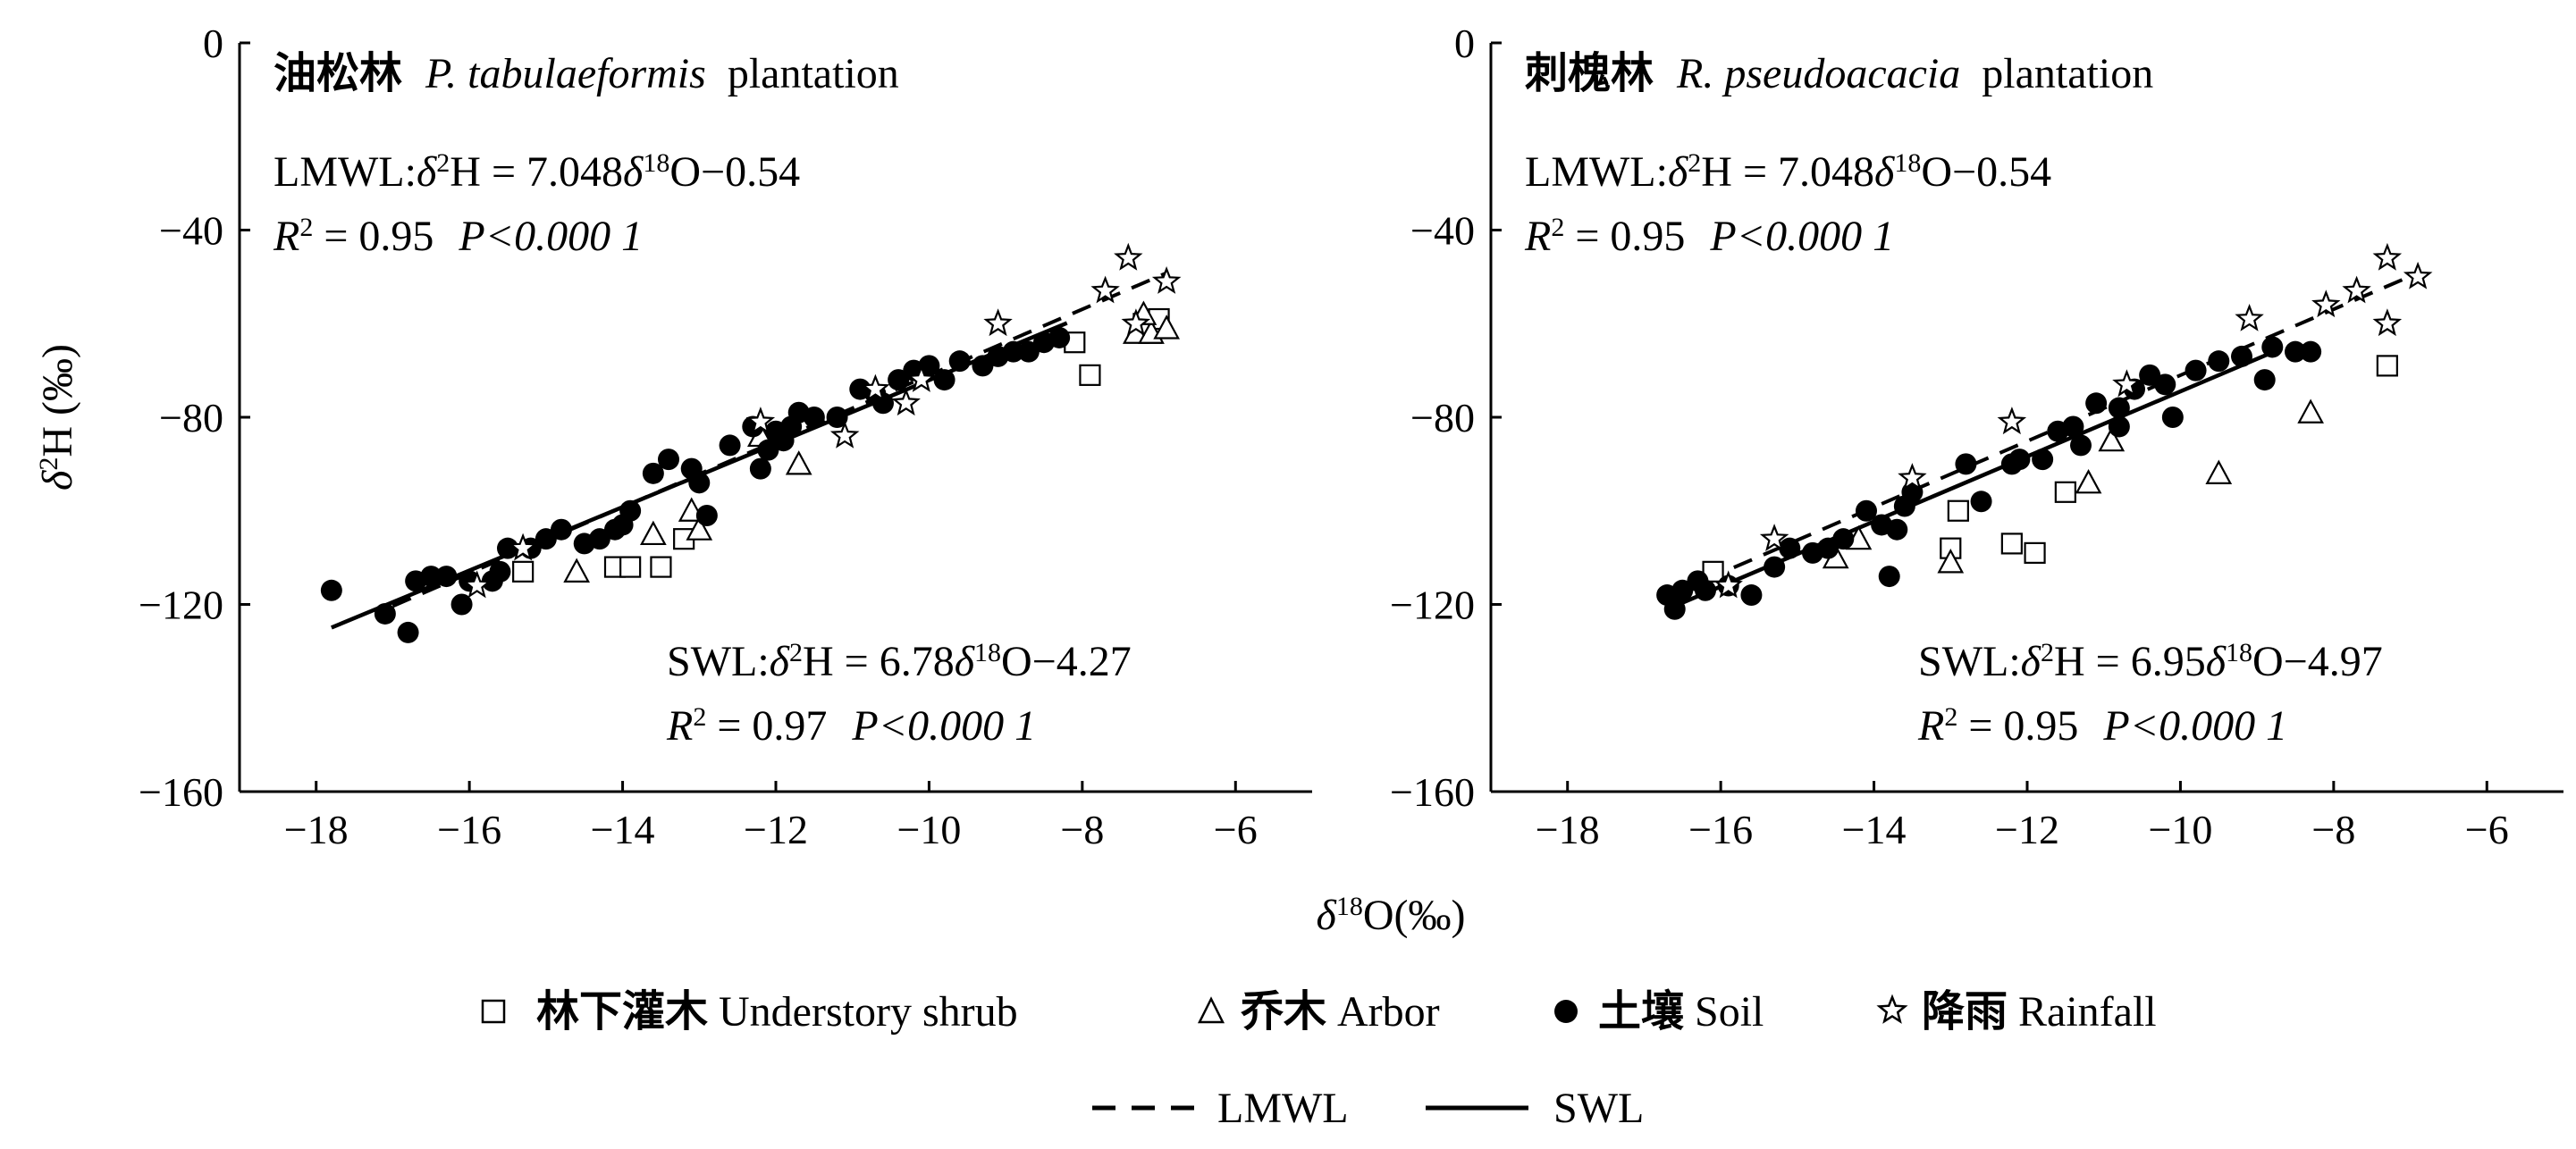  I want to click on legend-square-marker, so click(494, 1011).